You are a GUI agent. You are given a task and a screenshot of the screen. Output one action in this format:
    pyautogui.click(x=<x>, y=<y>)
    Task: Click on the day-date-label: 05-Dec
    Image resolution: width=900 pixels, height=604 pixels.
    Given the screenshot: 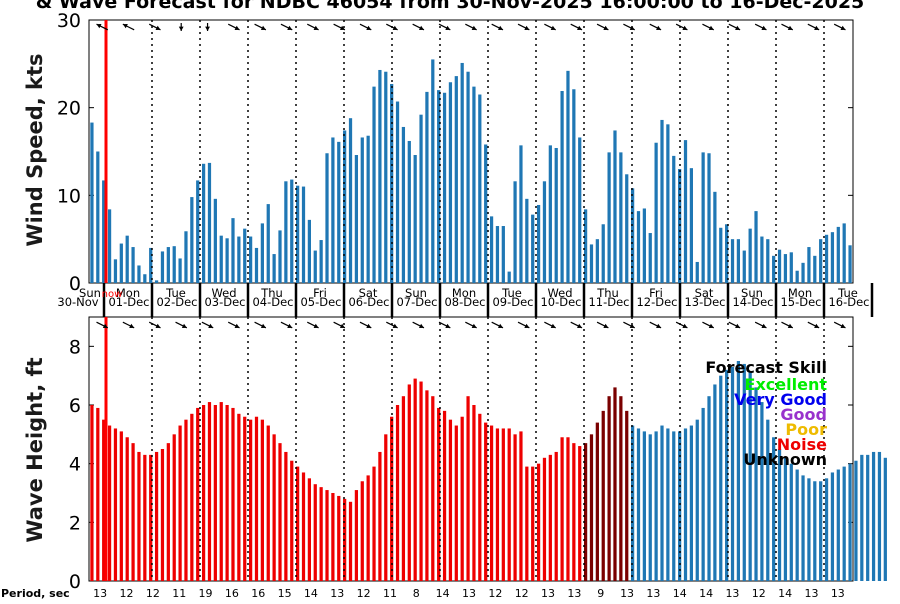 What is the action you would take?
    pyautogui.click(x=320, y=302)
    